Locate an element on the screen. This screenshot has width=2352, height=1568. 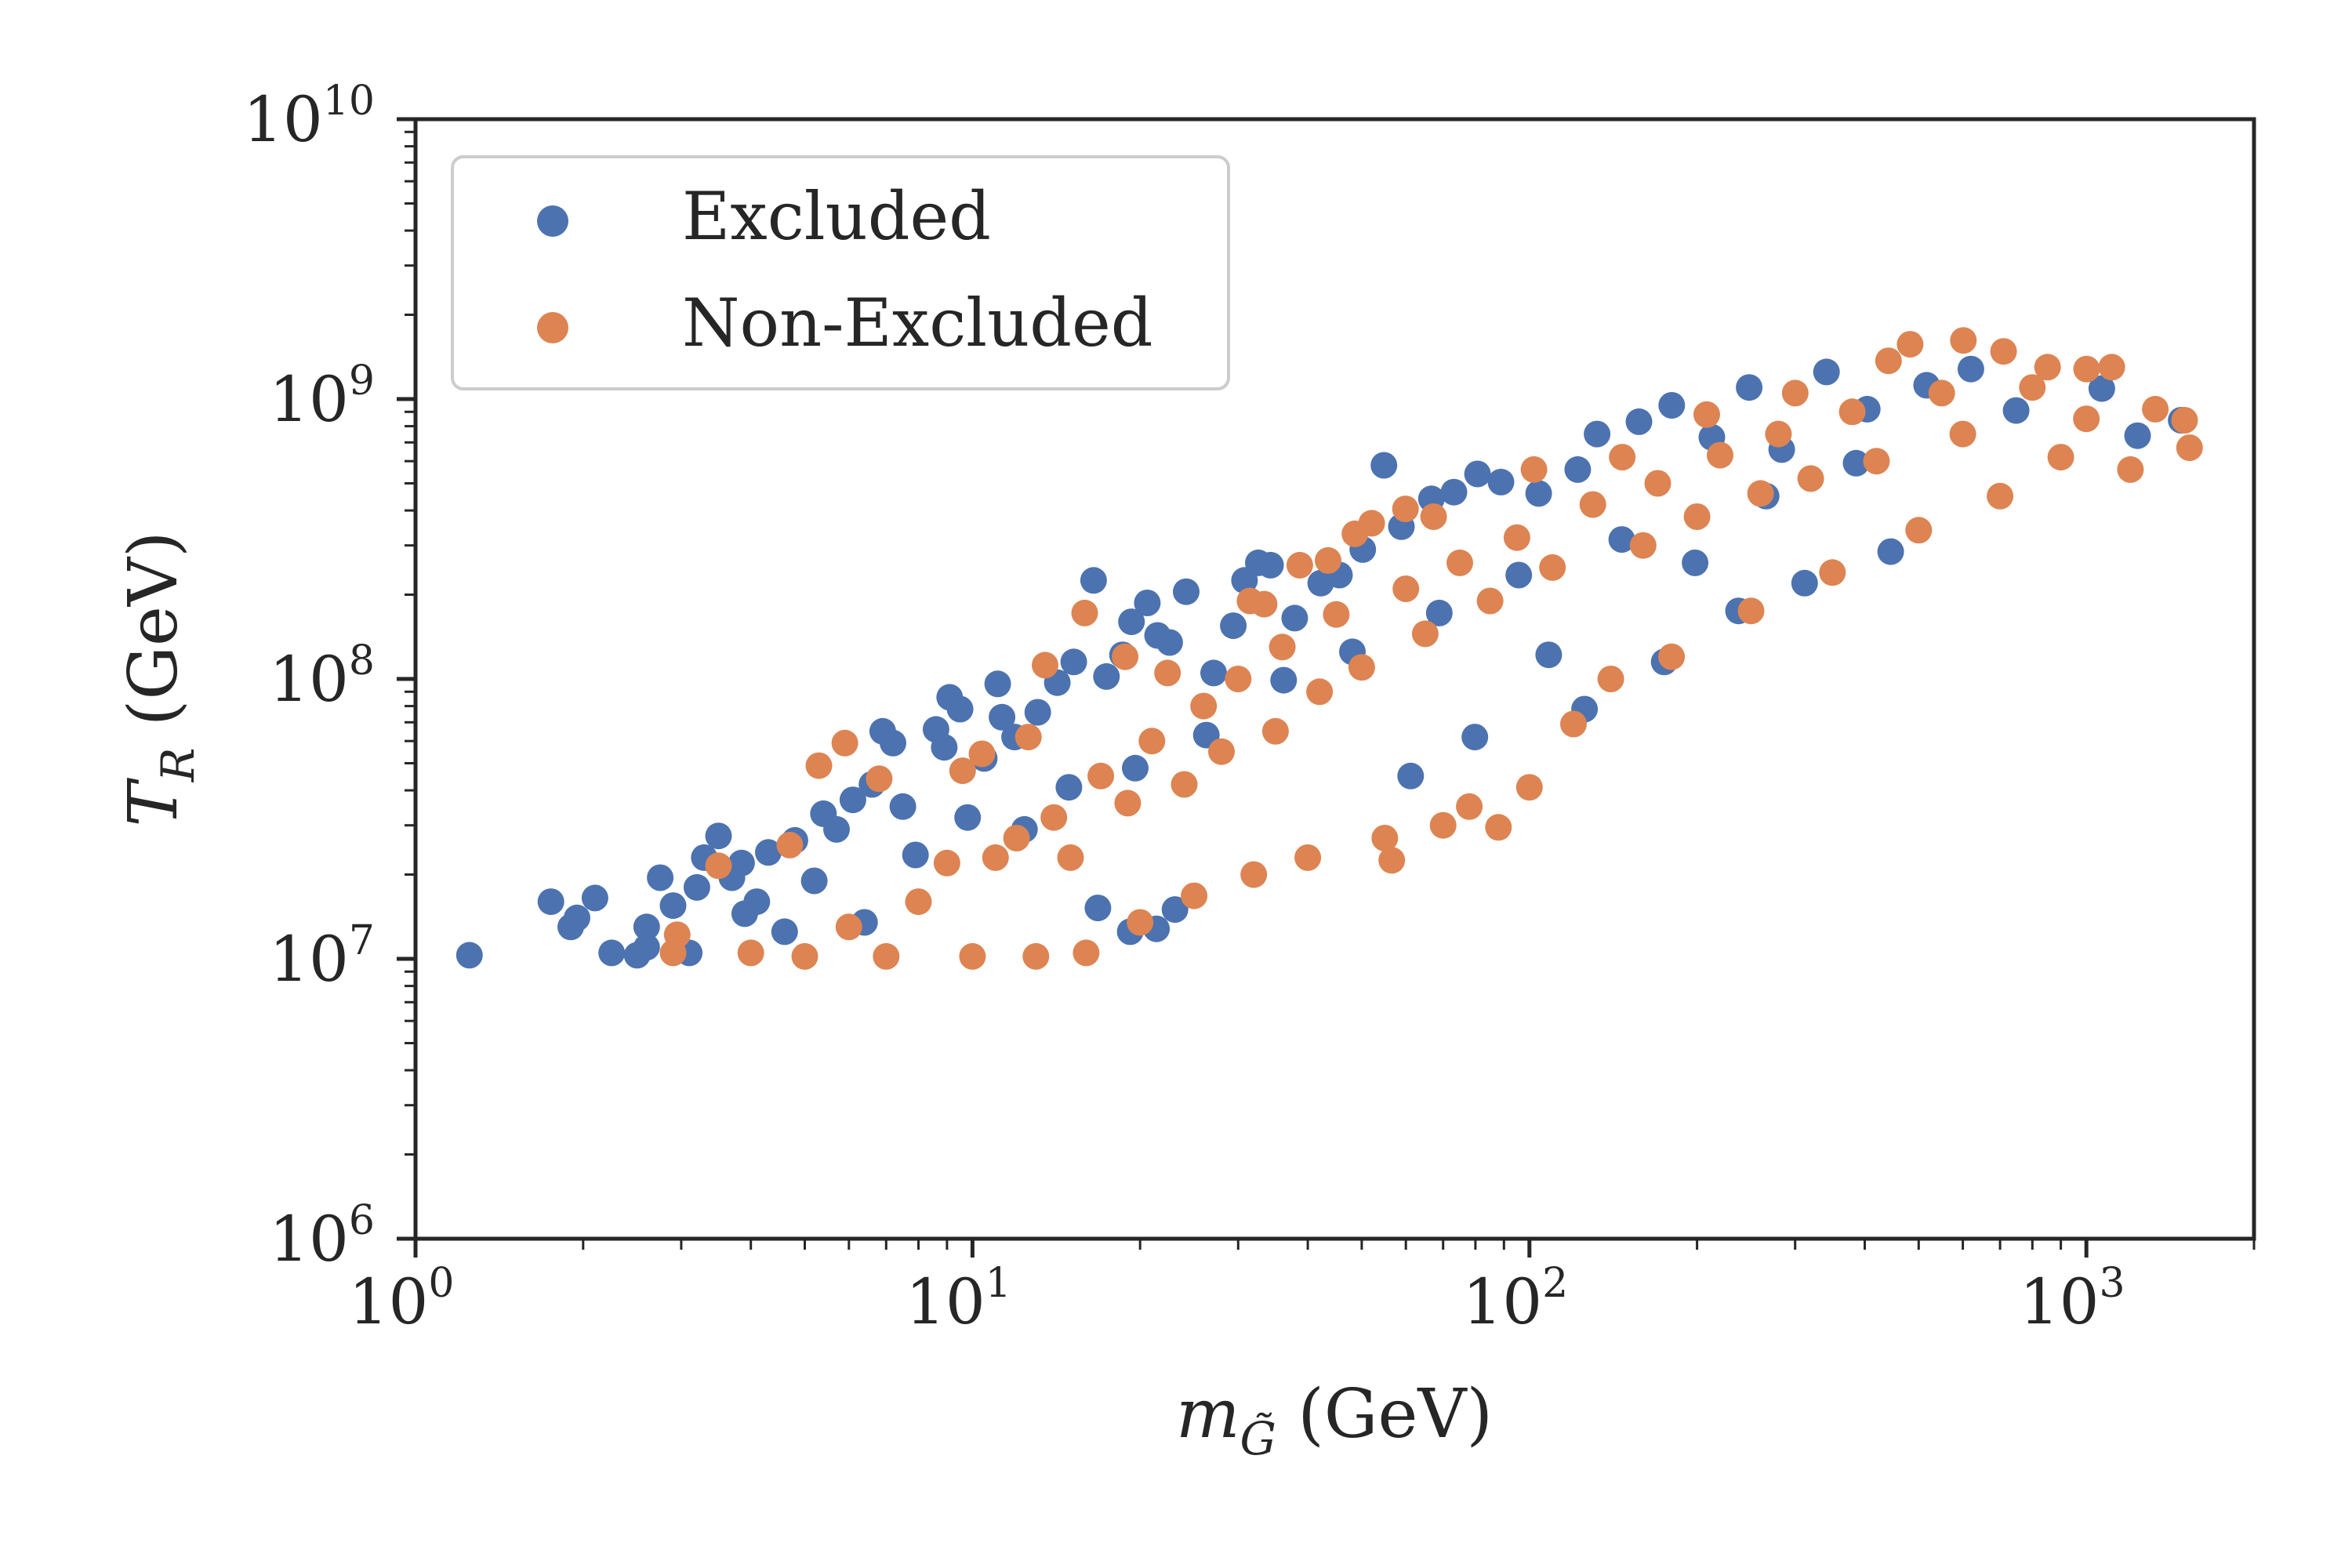
x-tick-label: 10² is located at coordinates (1515, 1299).